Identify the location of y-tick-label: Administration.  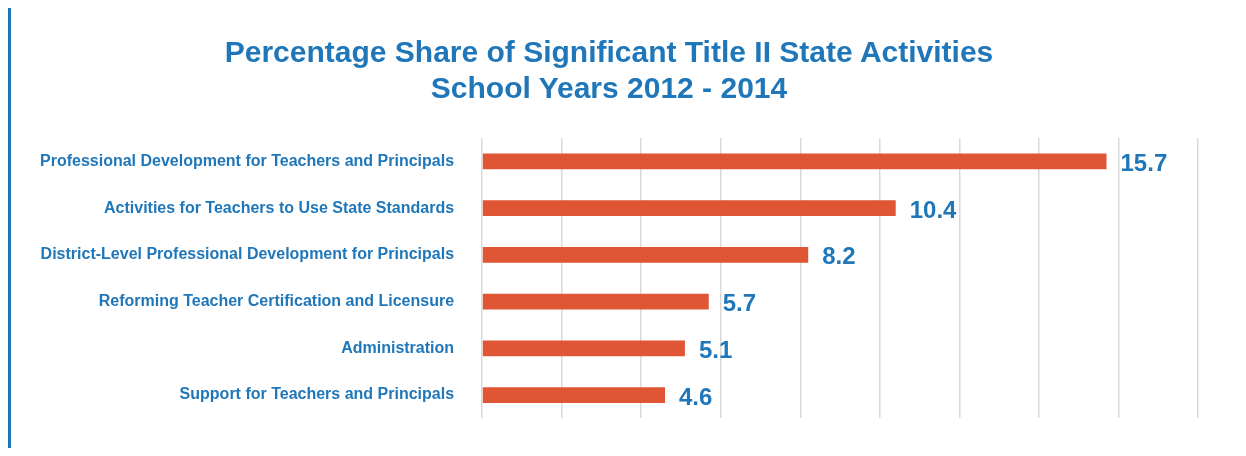
(398, 347).